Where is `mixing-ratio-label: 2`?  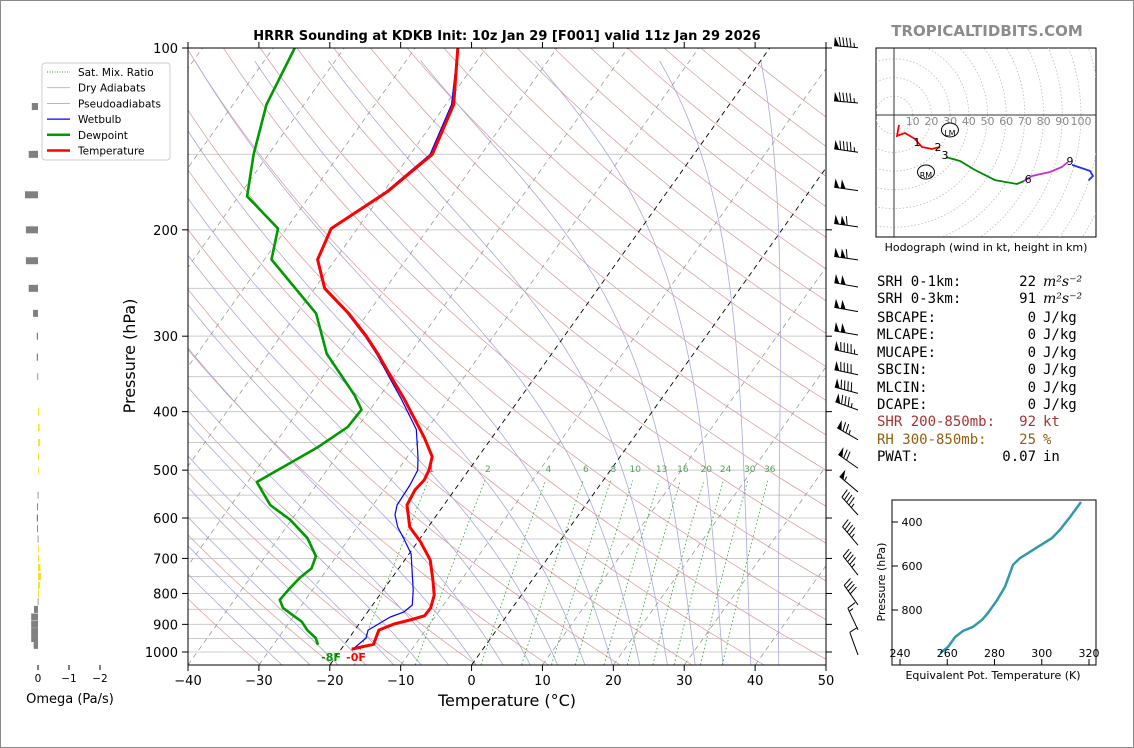 mixing-ratio-label: 2 is located at coordinates (488, 470).